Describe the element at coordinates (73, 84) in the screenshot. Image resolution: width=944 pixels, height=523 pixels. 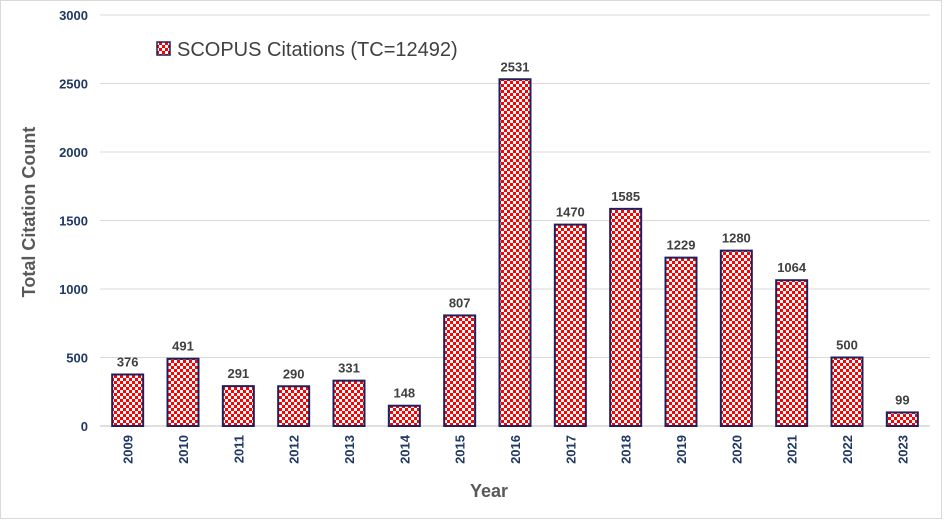
I see `y-tick-label: 2500` at that location.